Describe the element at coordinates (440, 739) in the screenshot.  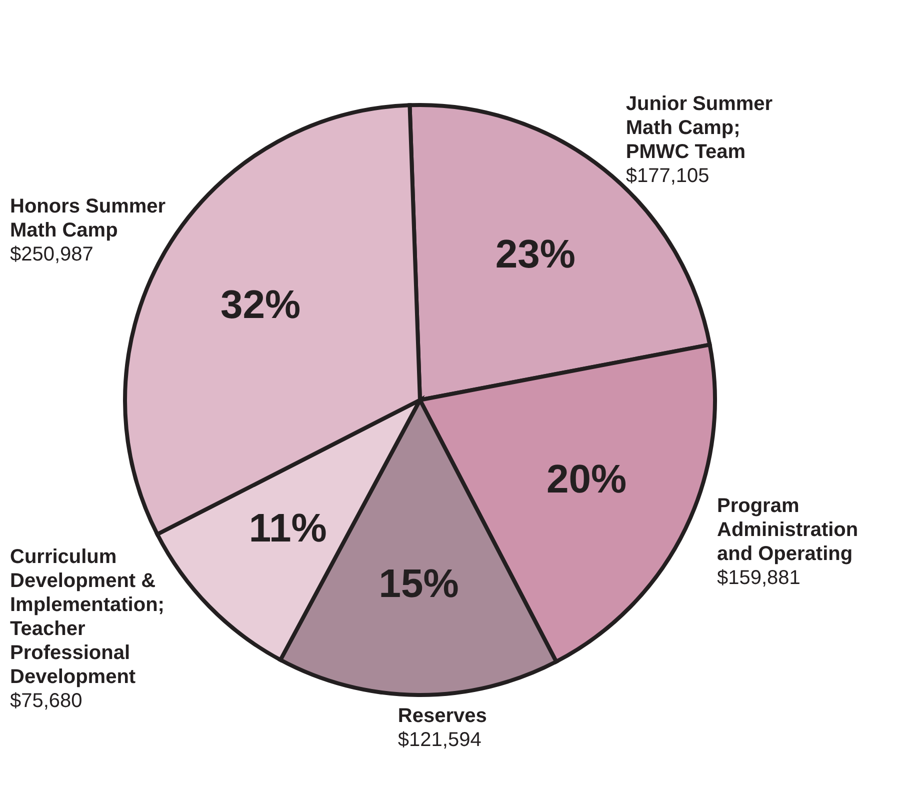
I see `data-label: $121,594` at that location.